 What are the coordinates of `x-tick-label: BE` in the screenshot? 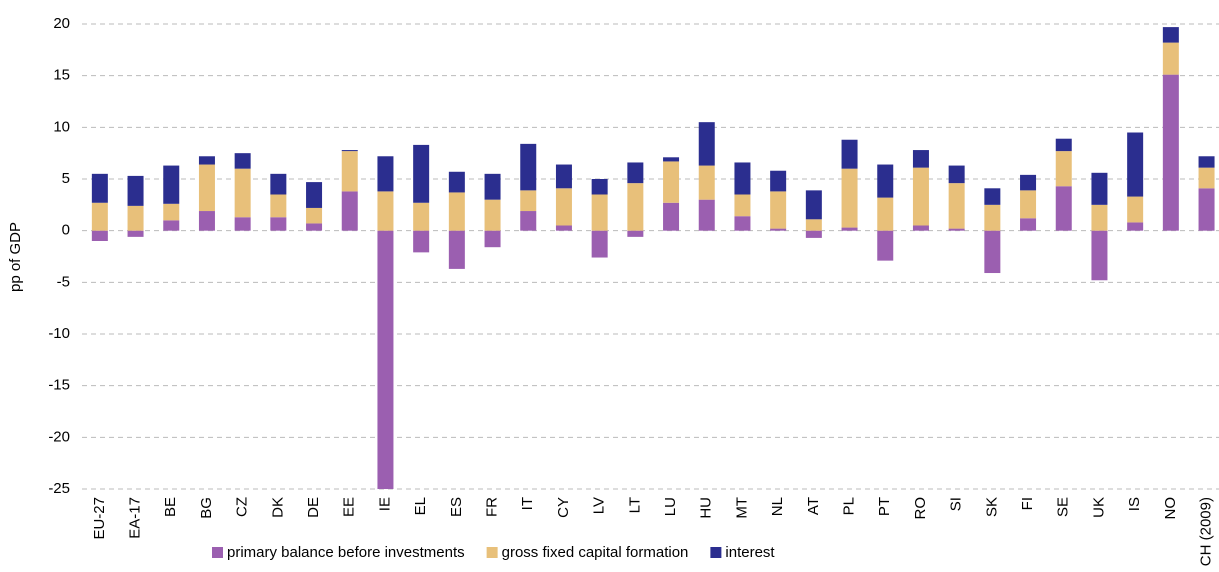 It's located at (170, 507).